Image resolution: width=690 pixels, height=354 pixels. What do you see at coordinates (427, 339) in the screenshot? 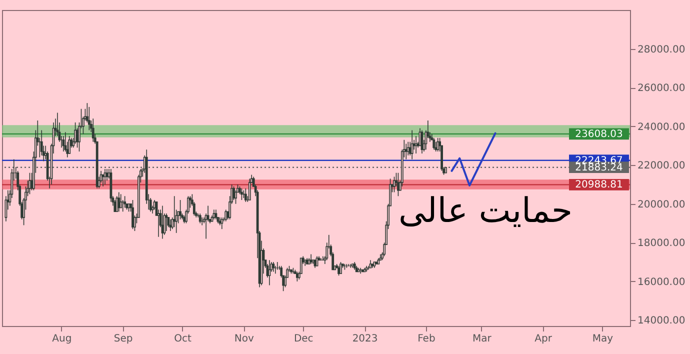
I see `x-tick-label: Feb` at bounding box center [427, 339].